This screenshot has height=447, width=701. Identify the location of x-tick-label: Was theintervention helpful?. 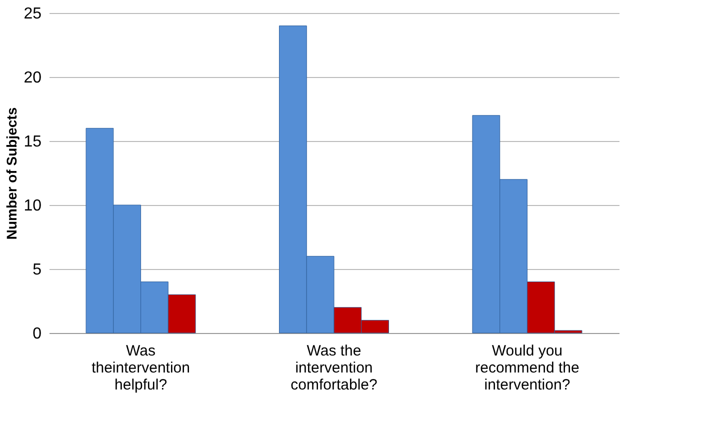
(141, 368).